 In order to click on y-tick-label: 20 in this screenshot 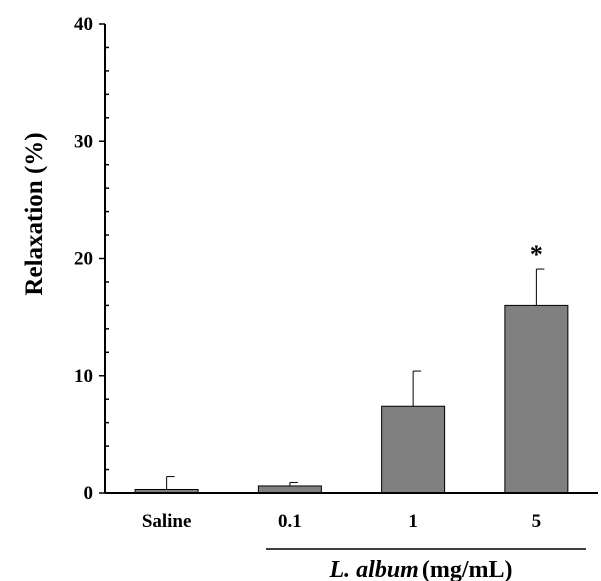, I will do `click(83, 259)`.